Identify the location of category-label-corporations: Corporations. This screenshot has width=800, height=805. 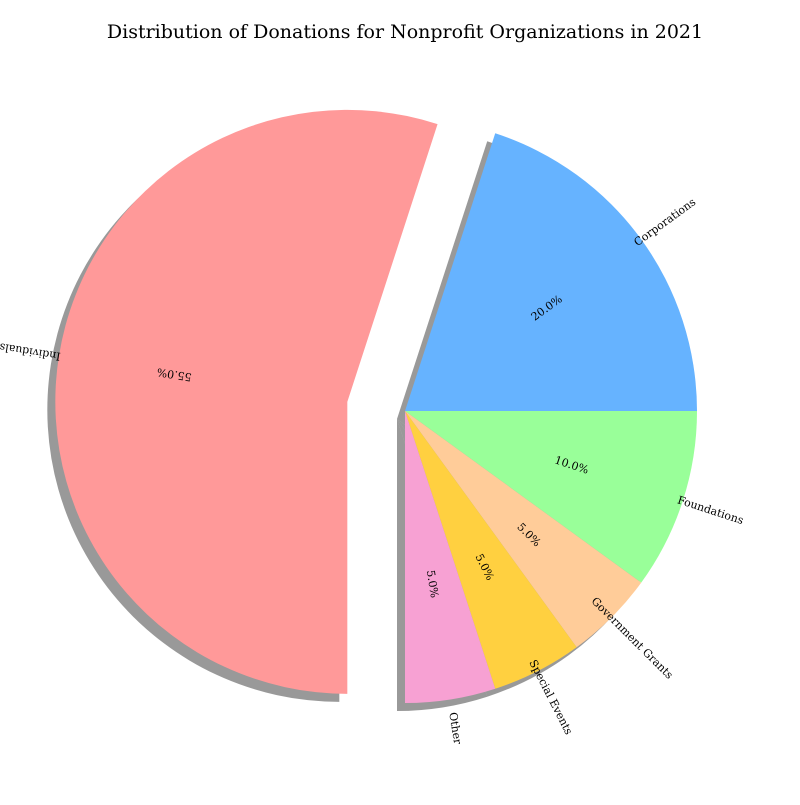
(664, 222).